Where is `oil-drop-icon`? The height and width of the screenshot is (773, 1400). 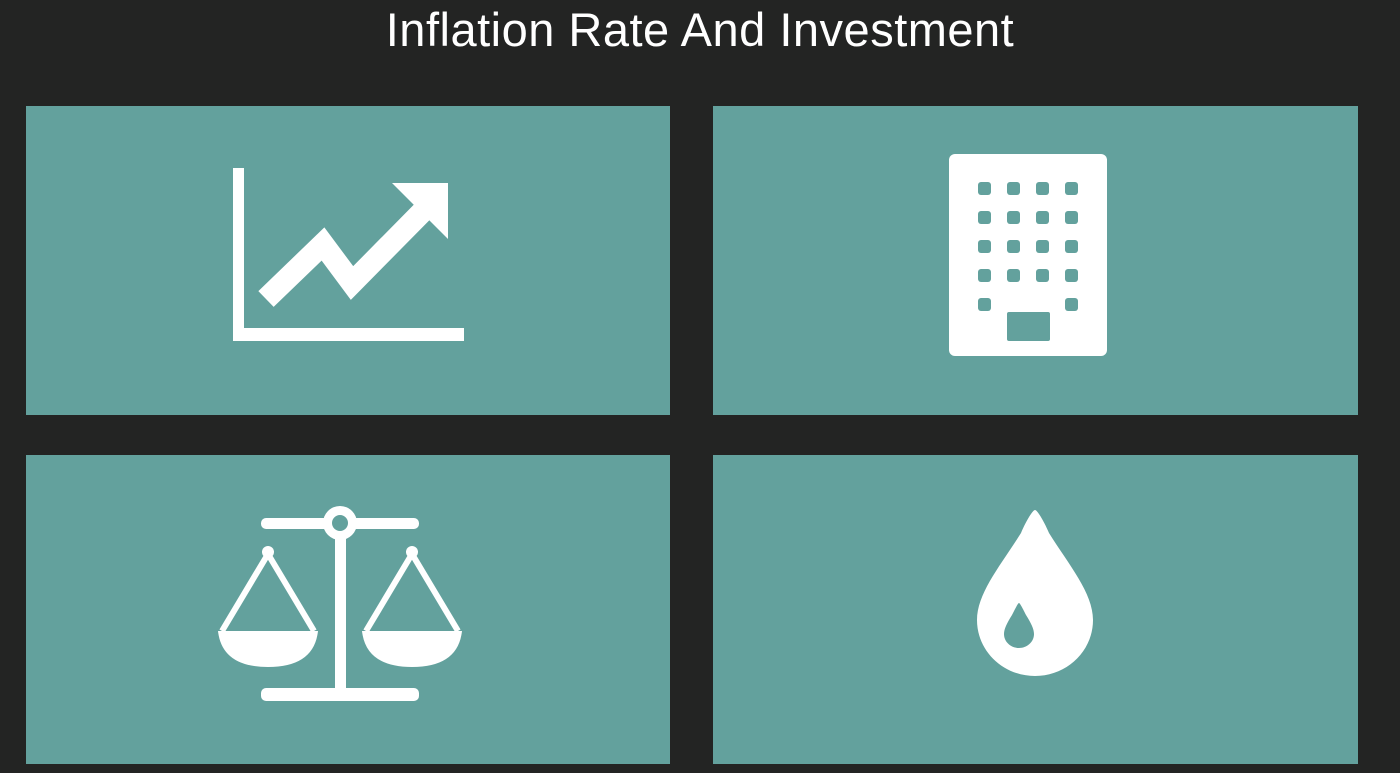 oil-drop-icon is located at coordinates (1035, 593).